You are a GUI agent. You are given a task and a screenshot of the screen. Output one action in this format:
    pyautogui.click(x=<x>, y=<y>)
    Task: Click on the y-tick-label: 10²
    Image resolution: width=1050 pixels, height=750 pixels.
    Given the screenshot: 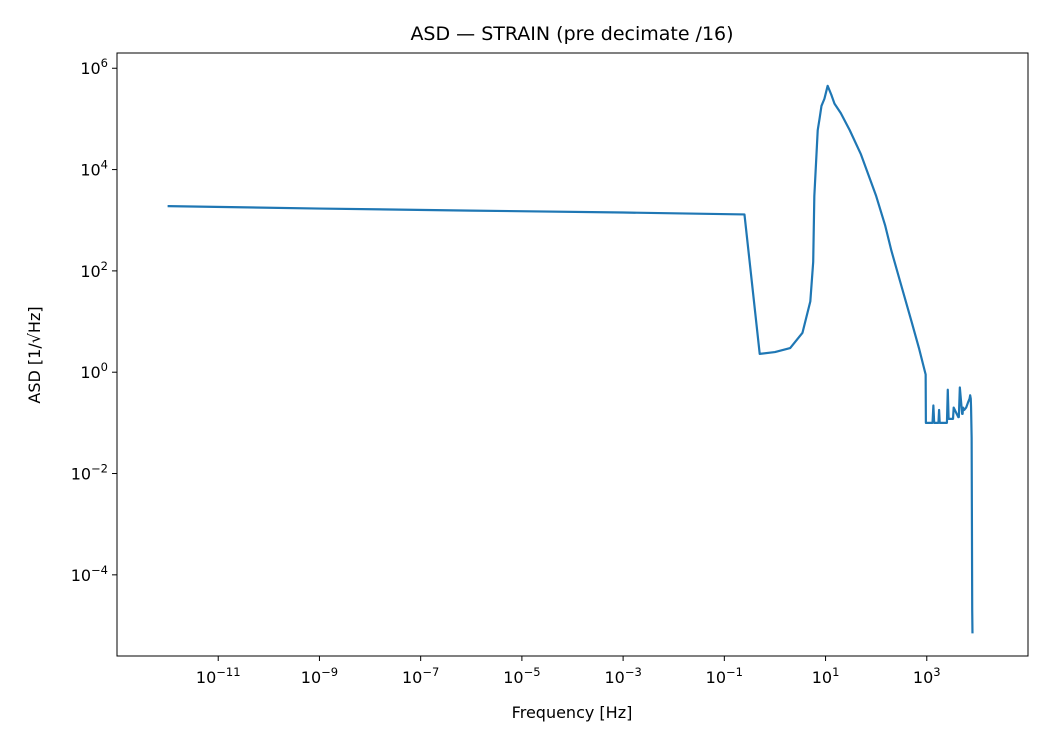 What is the action you would take?
    pyautogui.click(x=94, y=270)
    